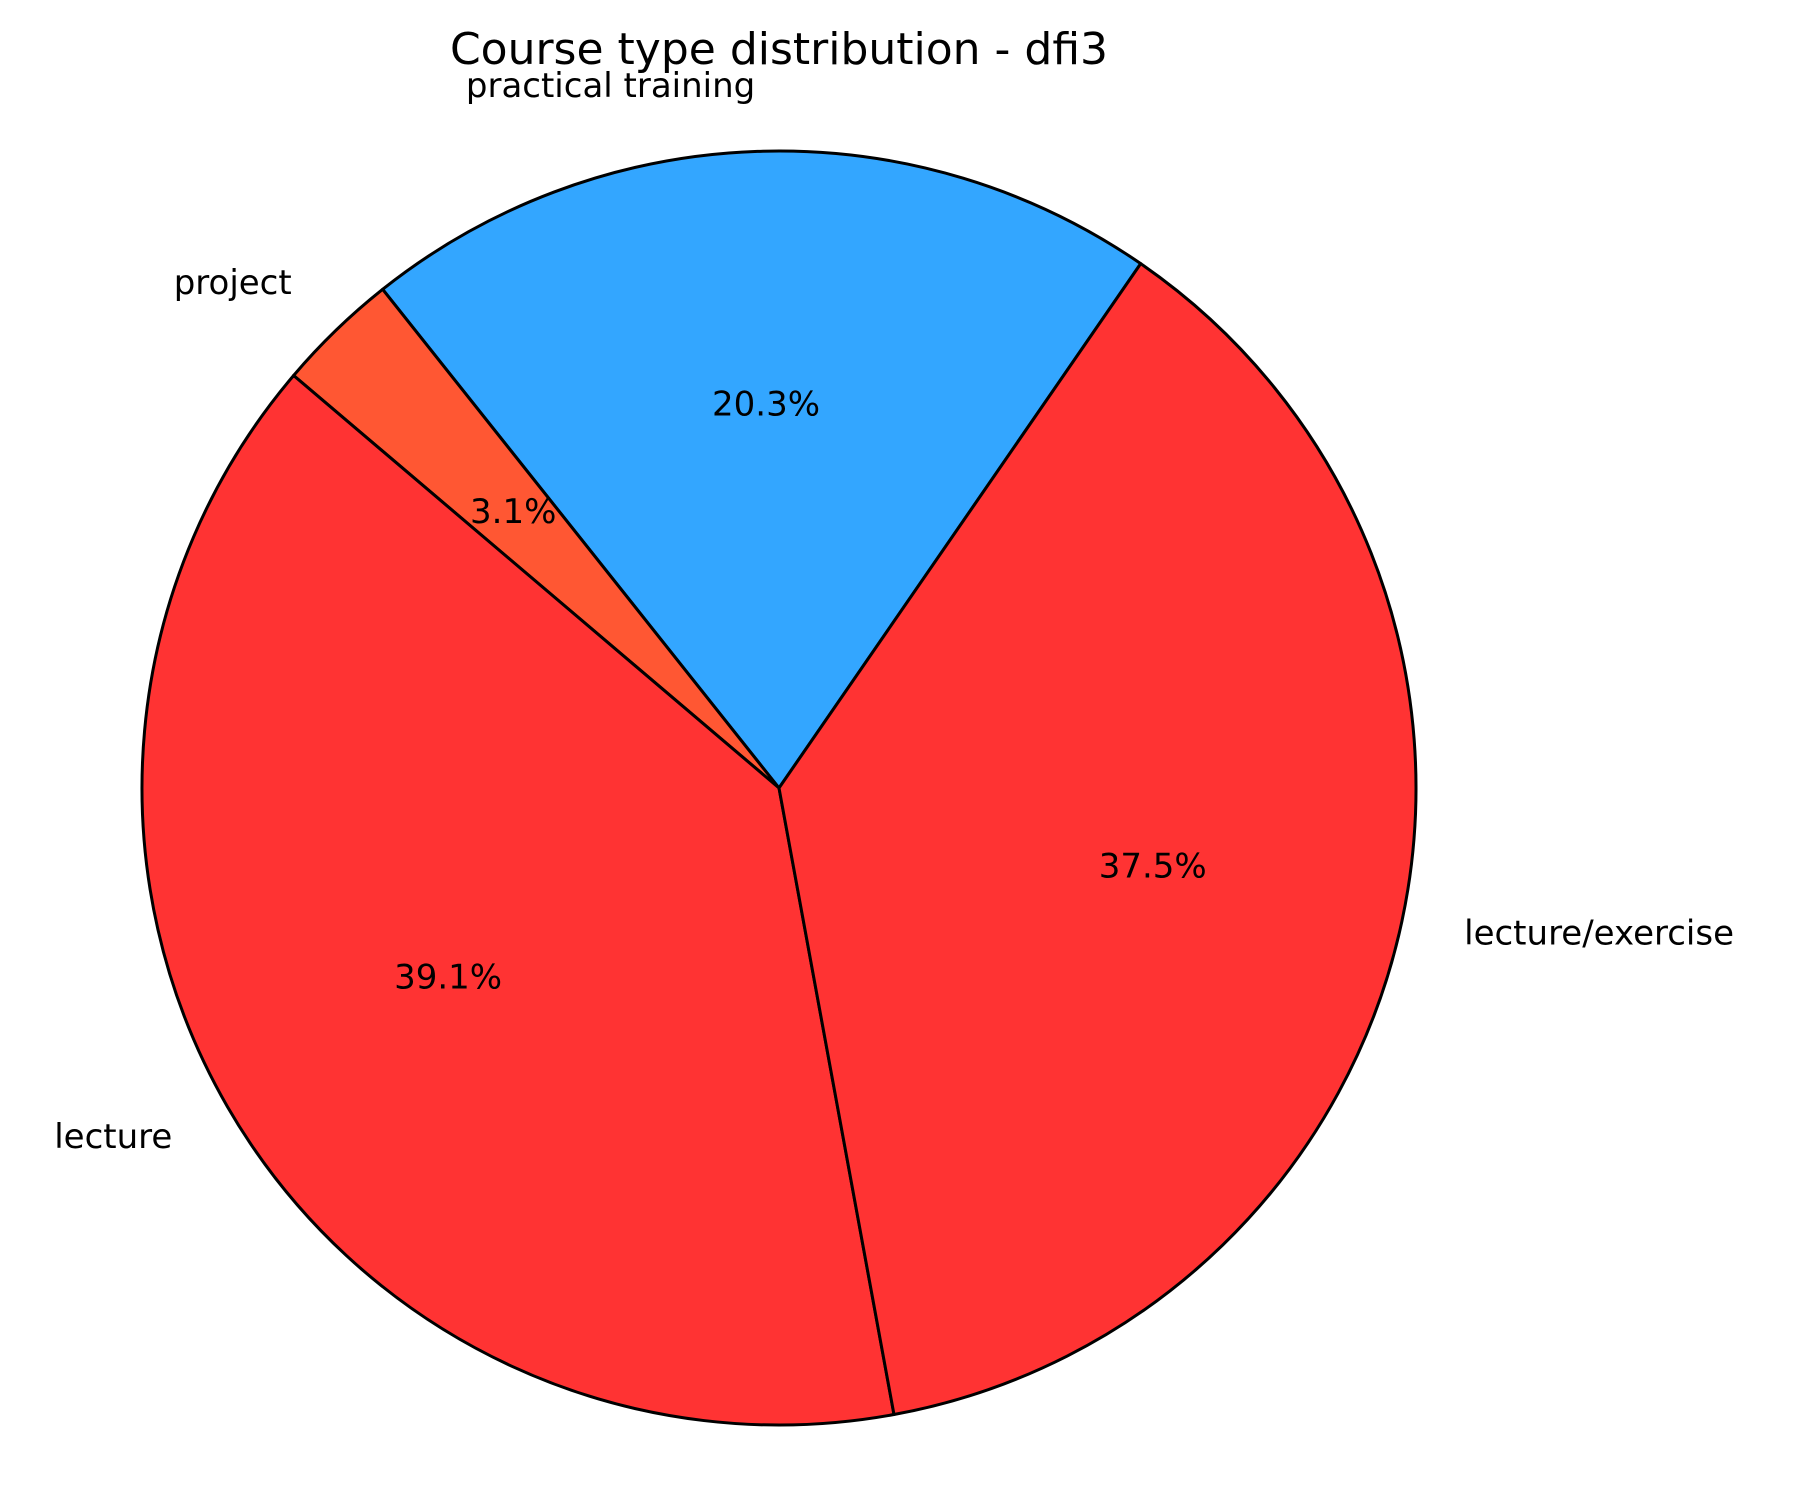  What do you see at coordinates (513, 512) in the screenshot?
I see `value-label: 3.1%` at bounding box center [513, 512].